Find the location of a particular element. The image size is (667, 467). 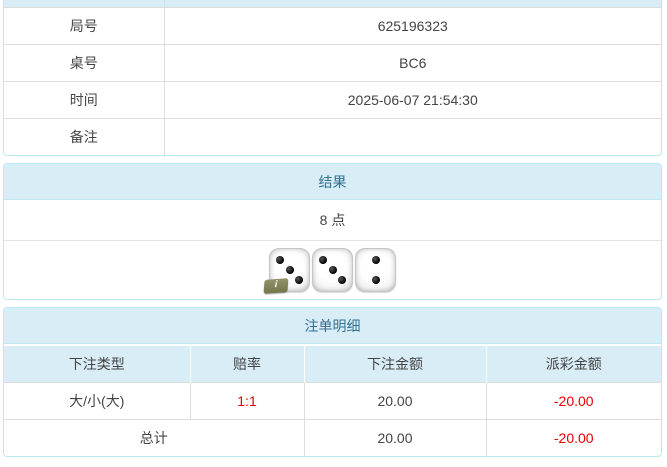

info-icon: i is located at coordinates (276, 286).